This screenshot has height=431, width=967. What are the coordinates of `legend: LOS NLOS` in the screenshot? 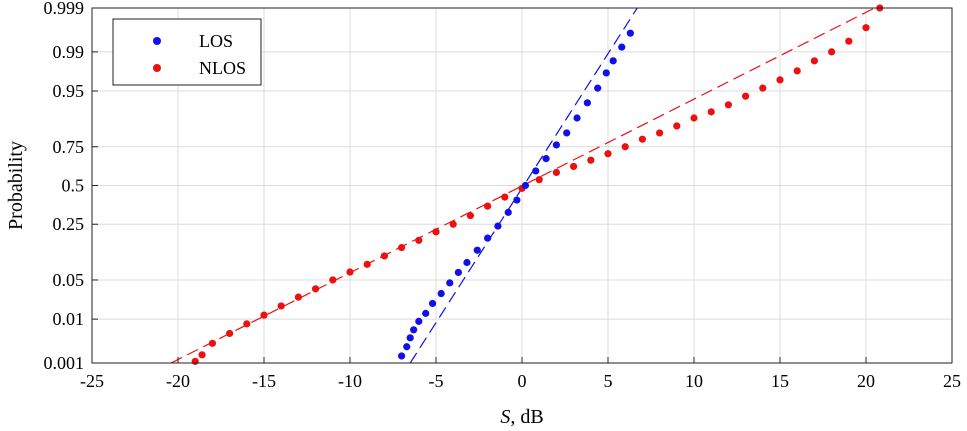 It's located at (187, 52).